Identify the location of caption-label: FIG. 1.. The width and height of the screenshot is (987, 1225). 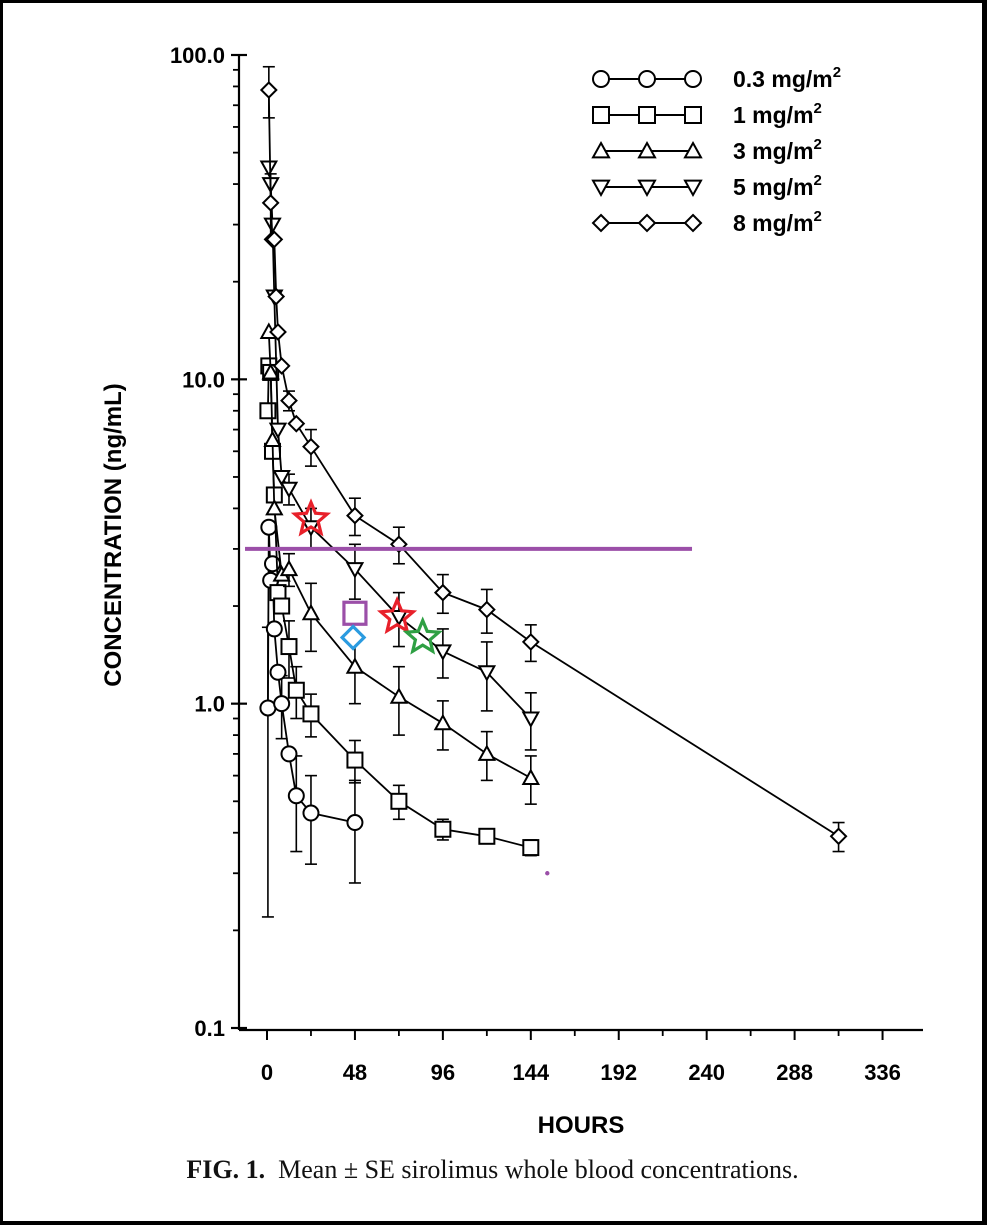
(226, 1169).